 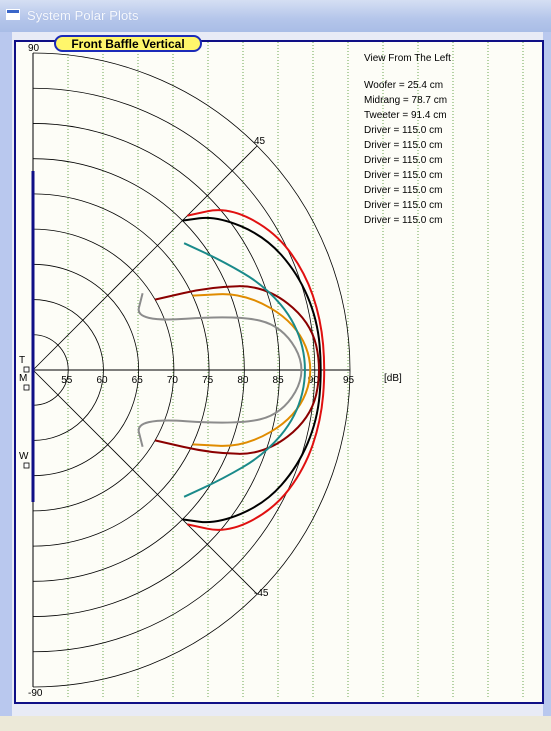 What do you see at coordinates (13, 14) in the screenshot?
I see `window-icon` at bounding box center [13, 14].